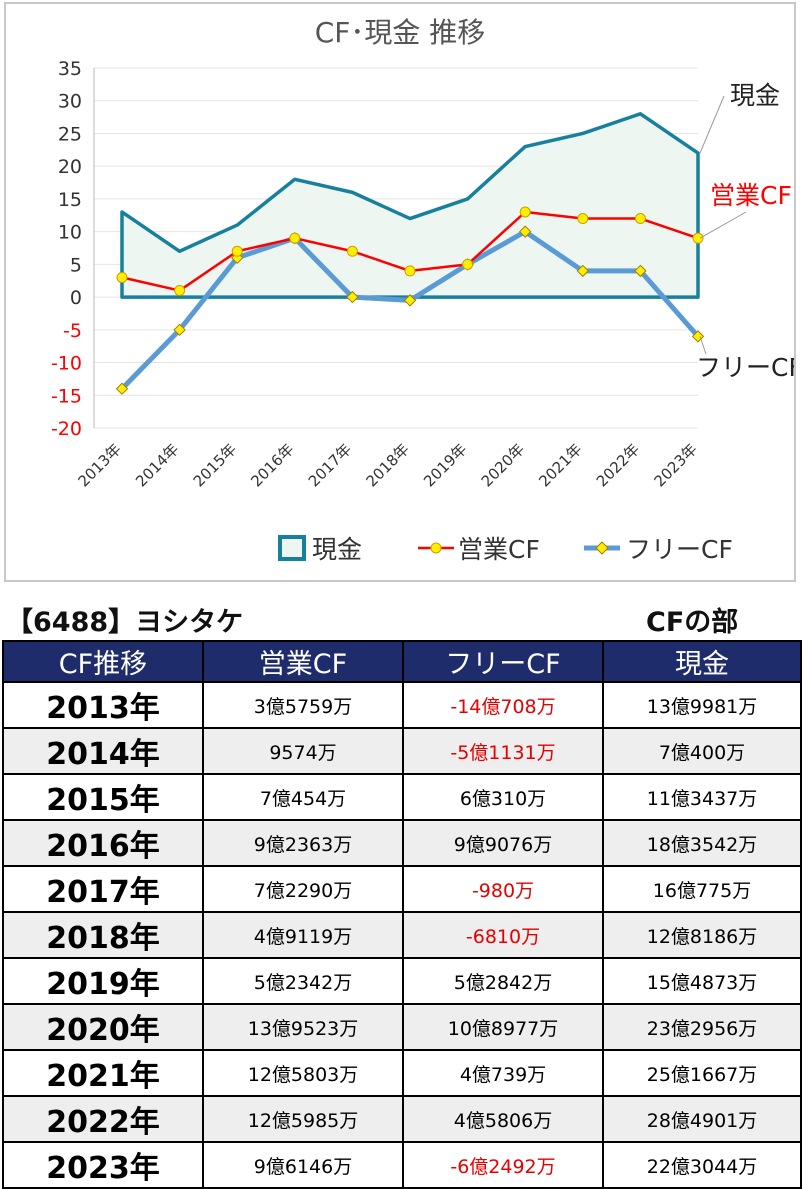  Describe the element at coordinates (66, 396) in the screenshot. I see `y-tick-label: -15` at that location.